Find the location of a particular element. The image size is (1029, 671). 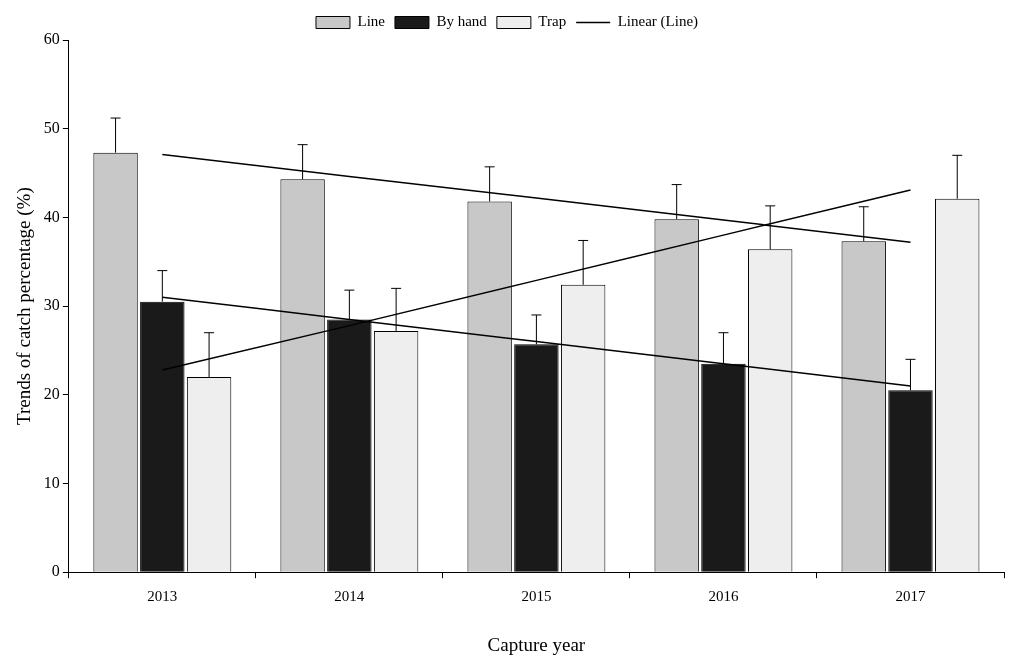

x-tick-label: 2017 is located at coordinates (910, 596).